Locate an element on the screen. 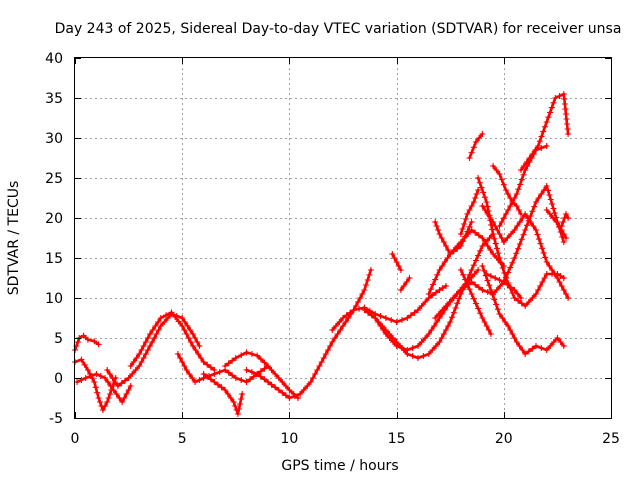 The image size is (640, 480). y-axis-label: SDTVAR / TECUs is located at coordinates (14, 238).